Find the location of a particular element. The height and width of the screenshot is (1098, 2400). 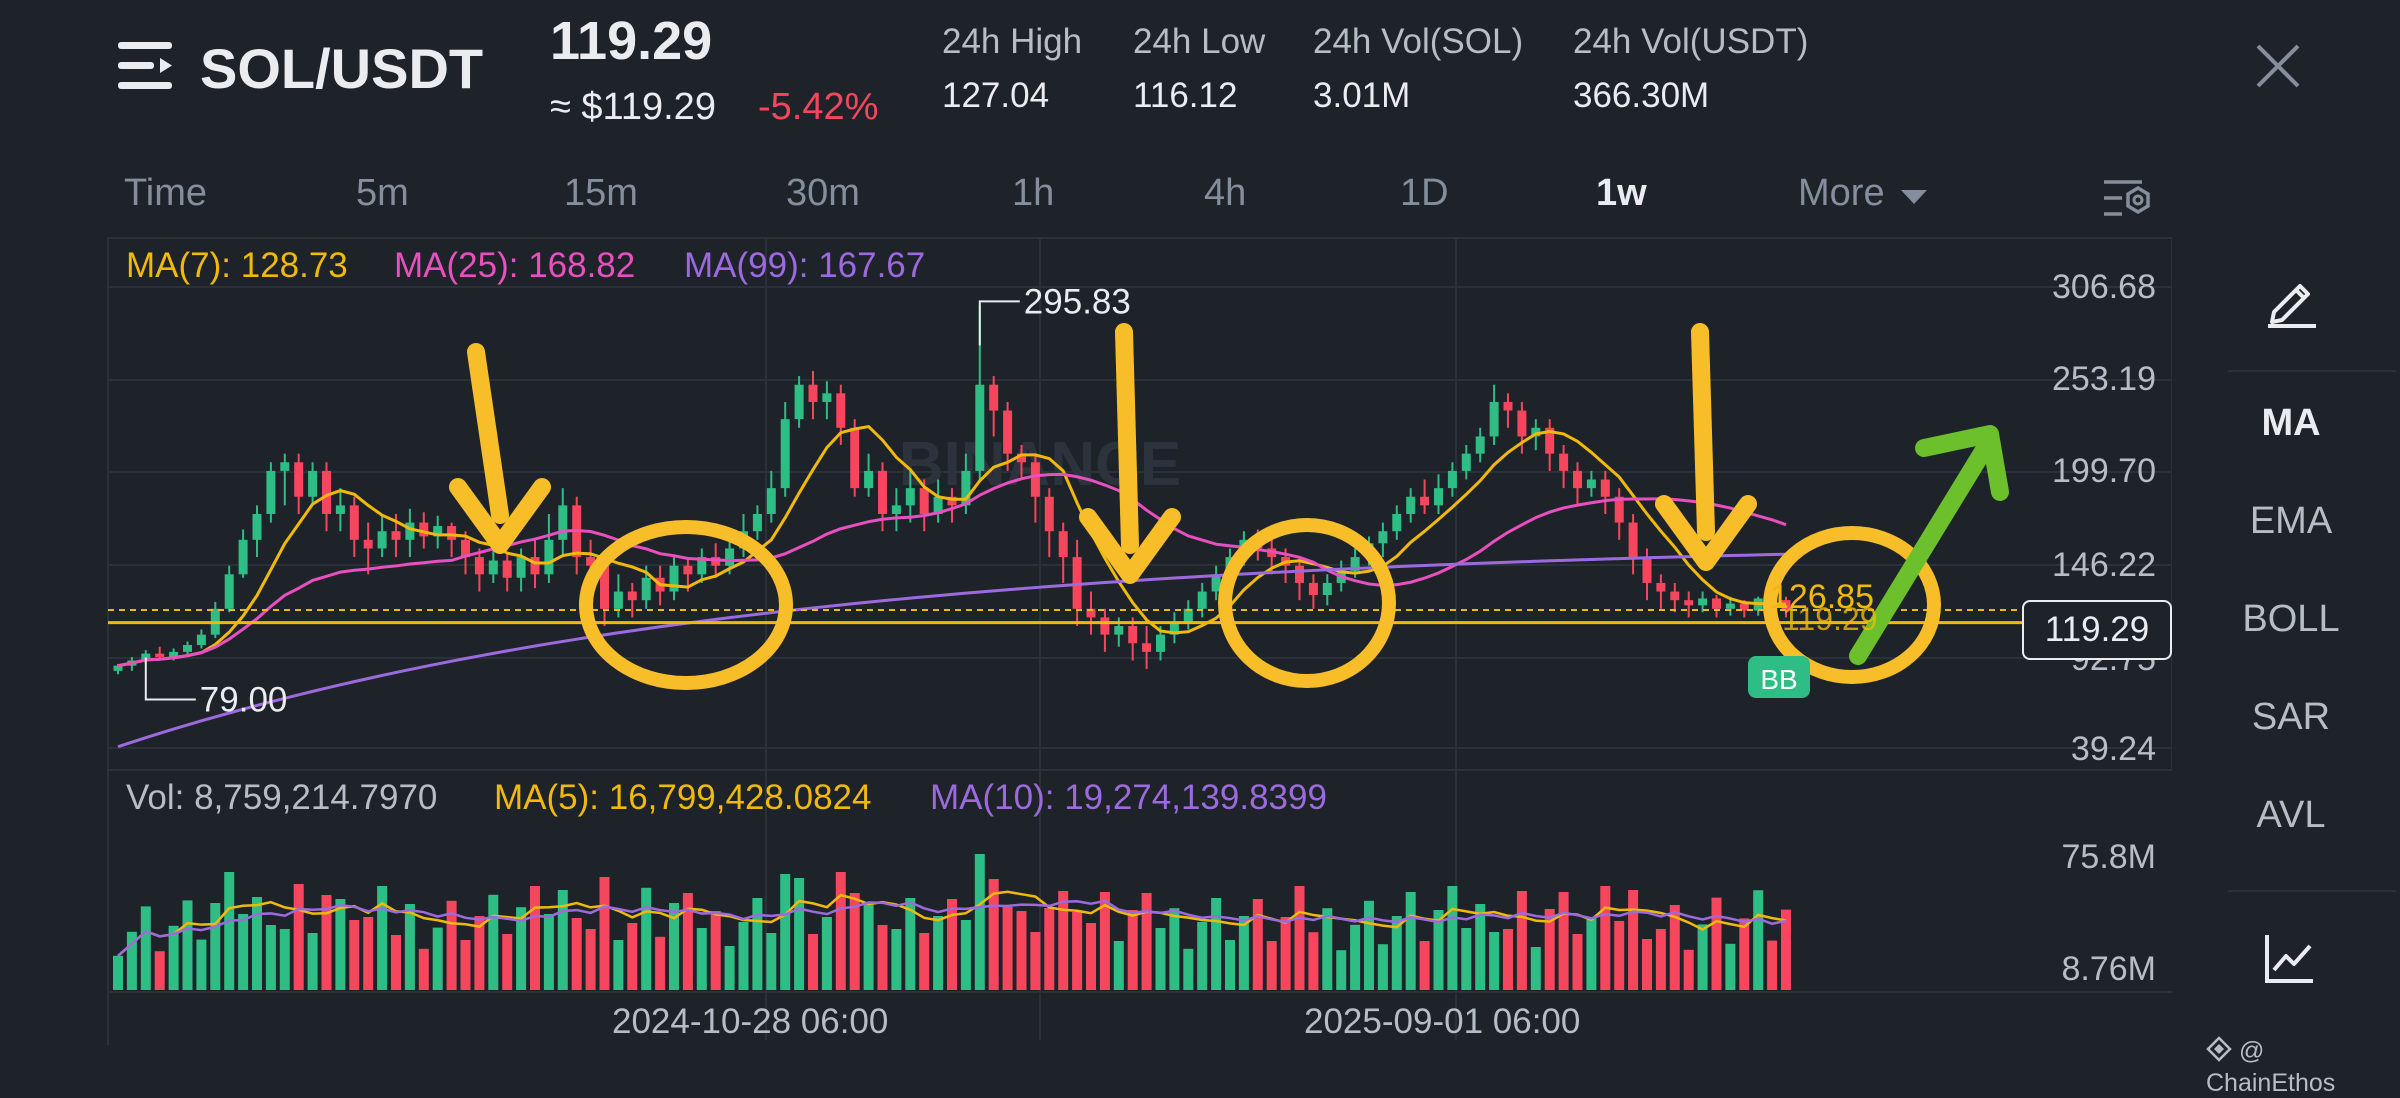

chart-settings-icon is located at coordinates (2128, 198).